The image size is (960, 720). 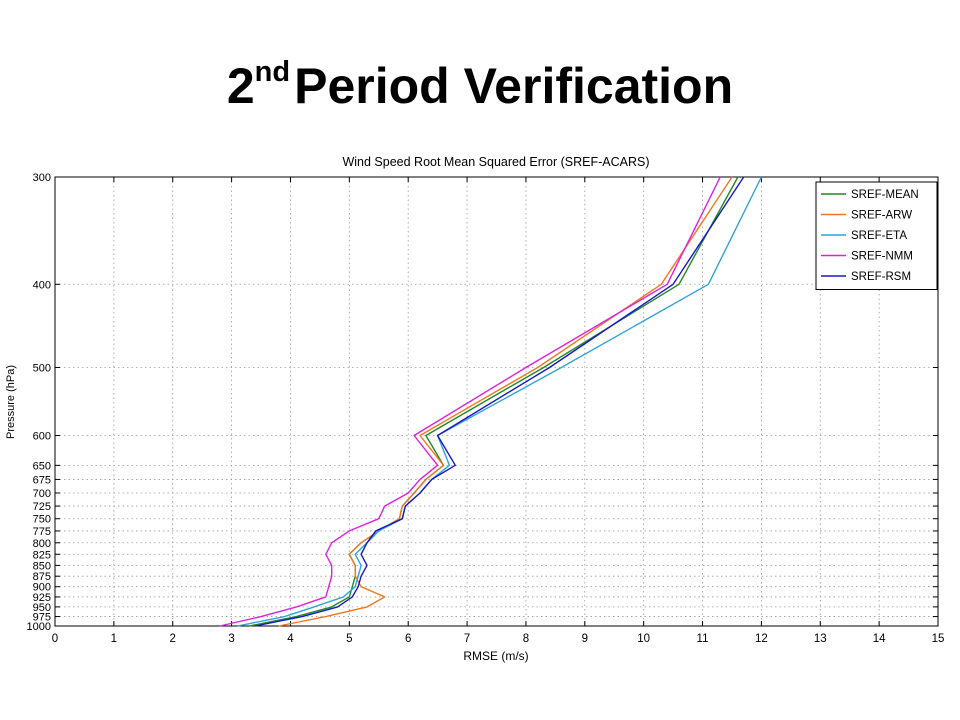 I want to click on y-tick-label: 800, so click(x=42, y=544).